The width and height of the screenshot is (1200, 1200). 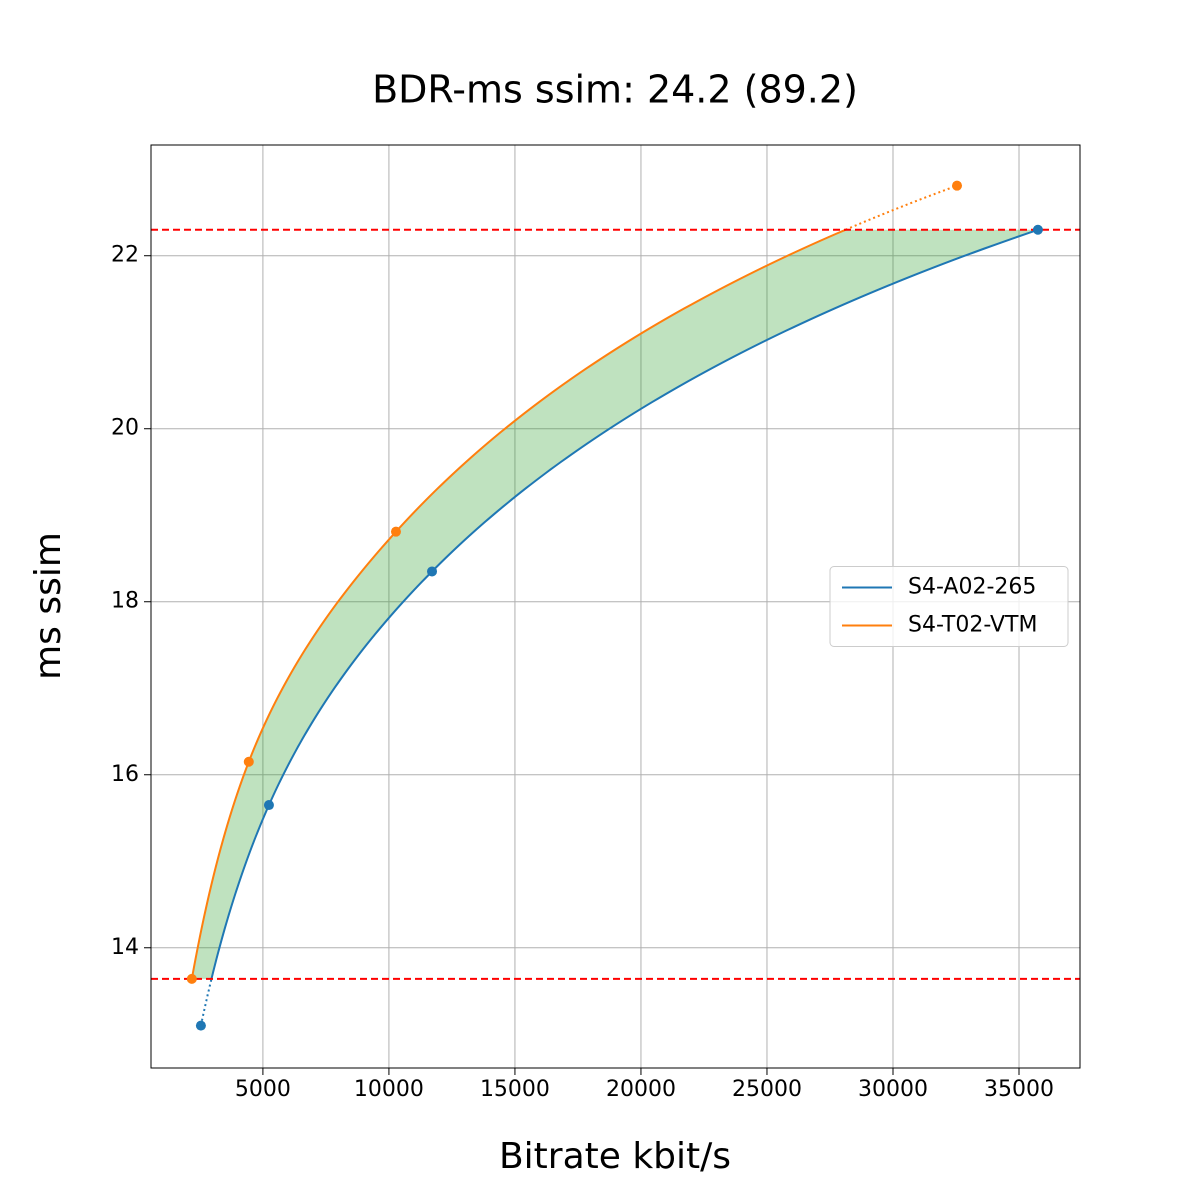 What do you see at coordinates (125, 428) in the screenshot?
I see `y-tick-label: 20` at bounding box center [125, 428].